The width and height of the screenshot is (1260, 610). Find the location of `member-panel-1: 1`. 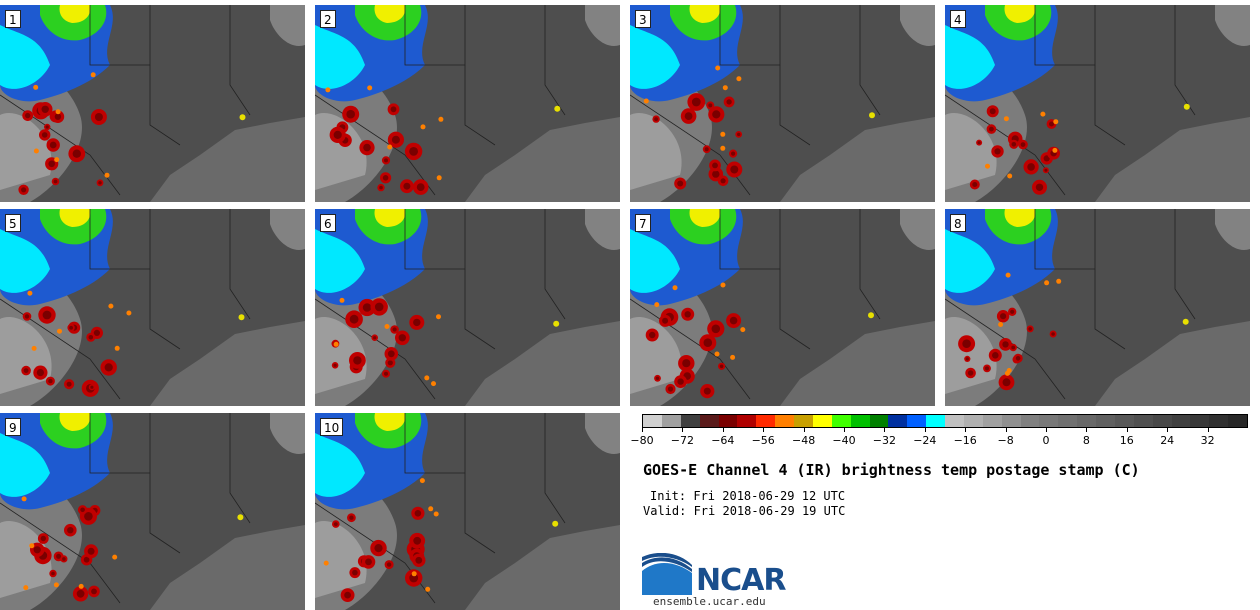

member-panel-1: 1 is located at coordinates (152, 103).